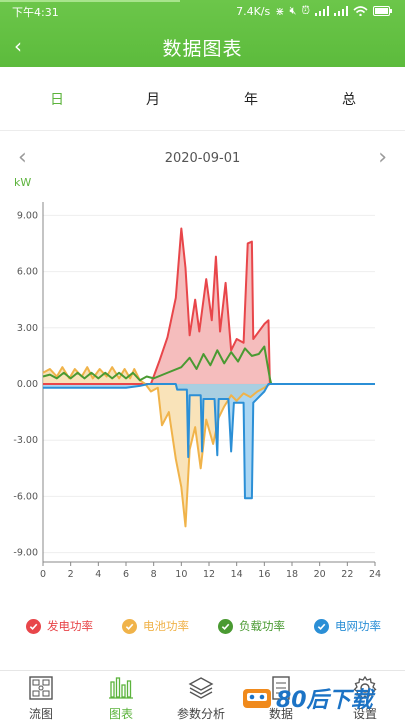 Image resolution: width=405 pixels, height=720 pixels. I want to click on series-line-grid, so click(209, 441).